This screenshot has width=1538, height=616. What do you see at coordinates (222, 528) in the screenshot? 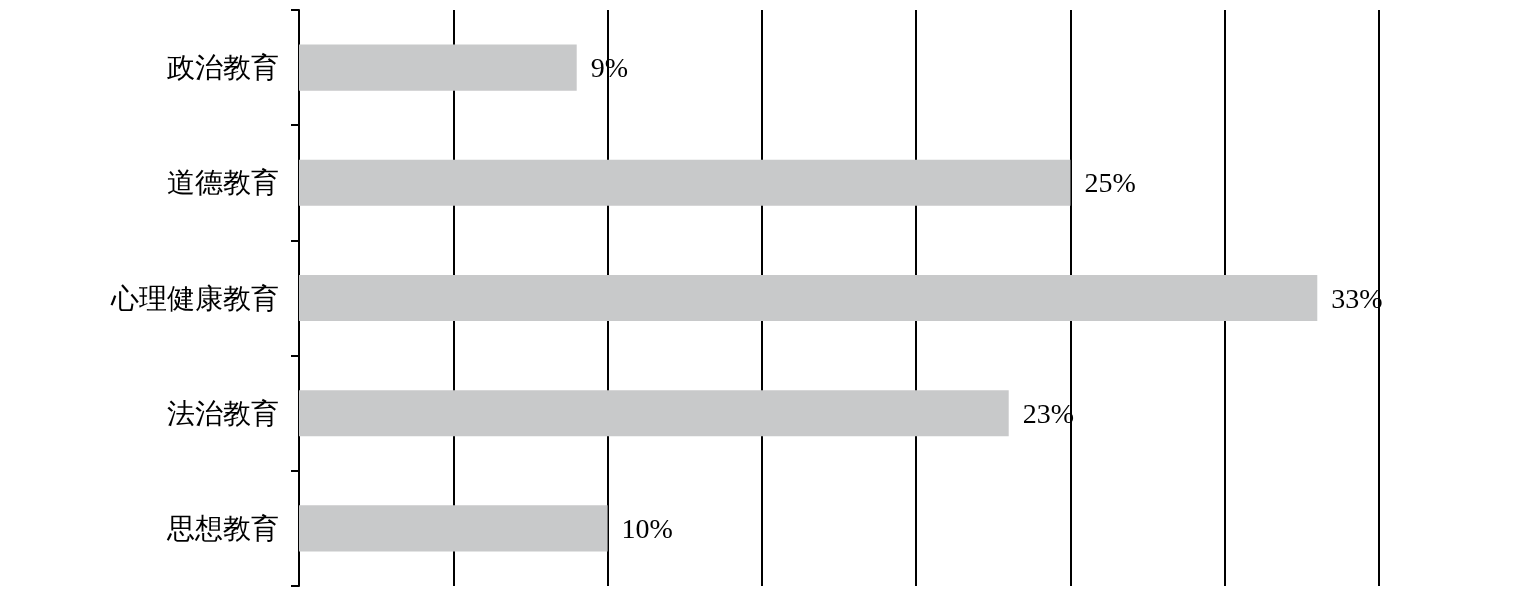
I see `y-tick-label: 思想教育` at bounding box center [222, 528].